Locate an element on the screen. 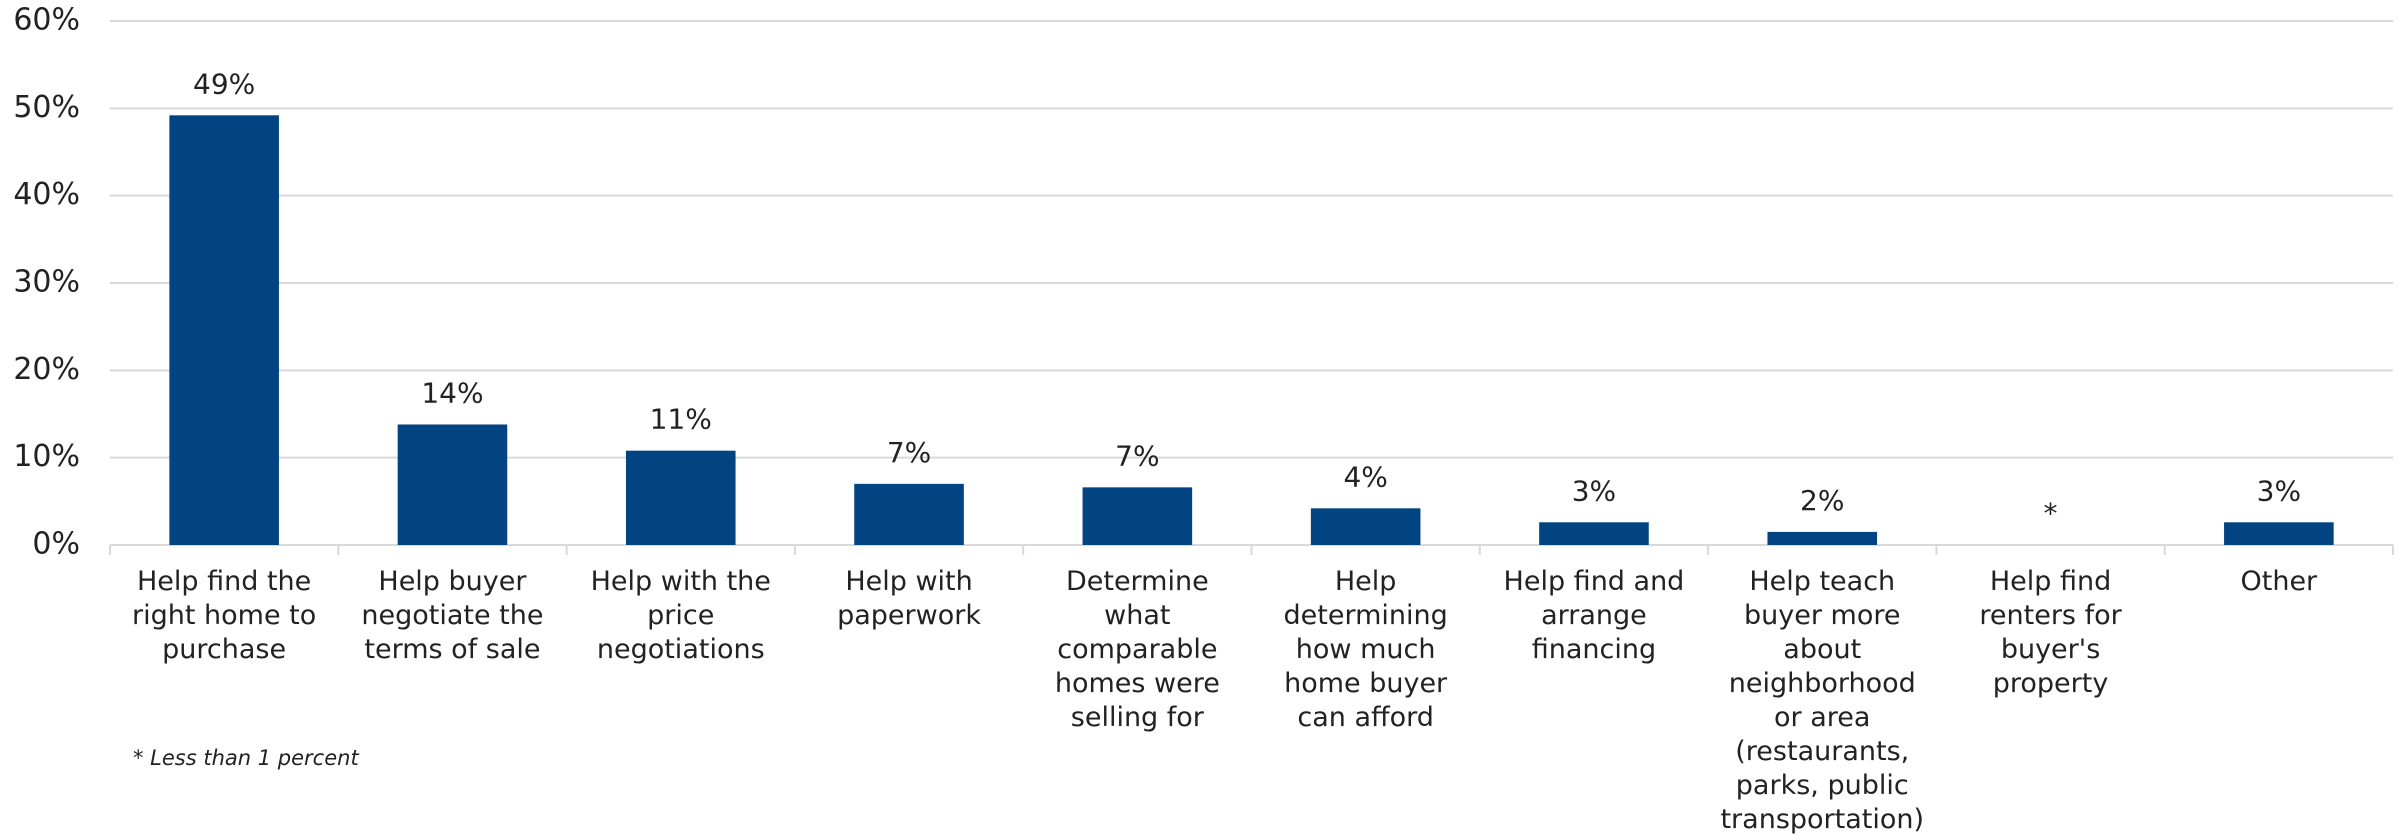  x-tick-label: Help with paperwork is located at coordinates (909, 598).